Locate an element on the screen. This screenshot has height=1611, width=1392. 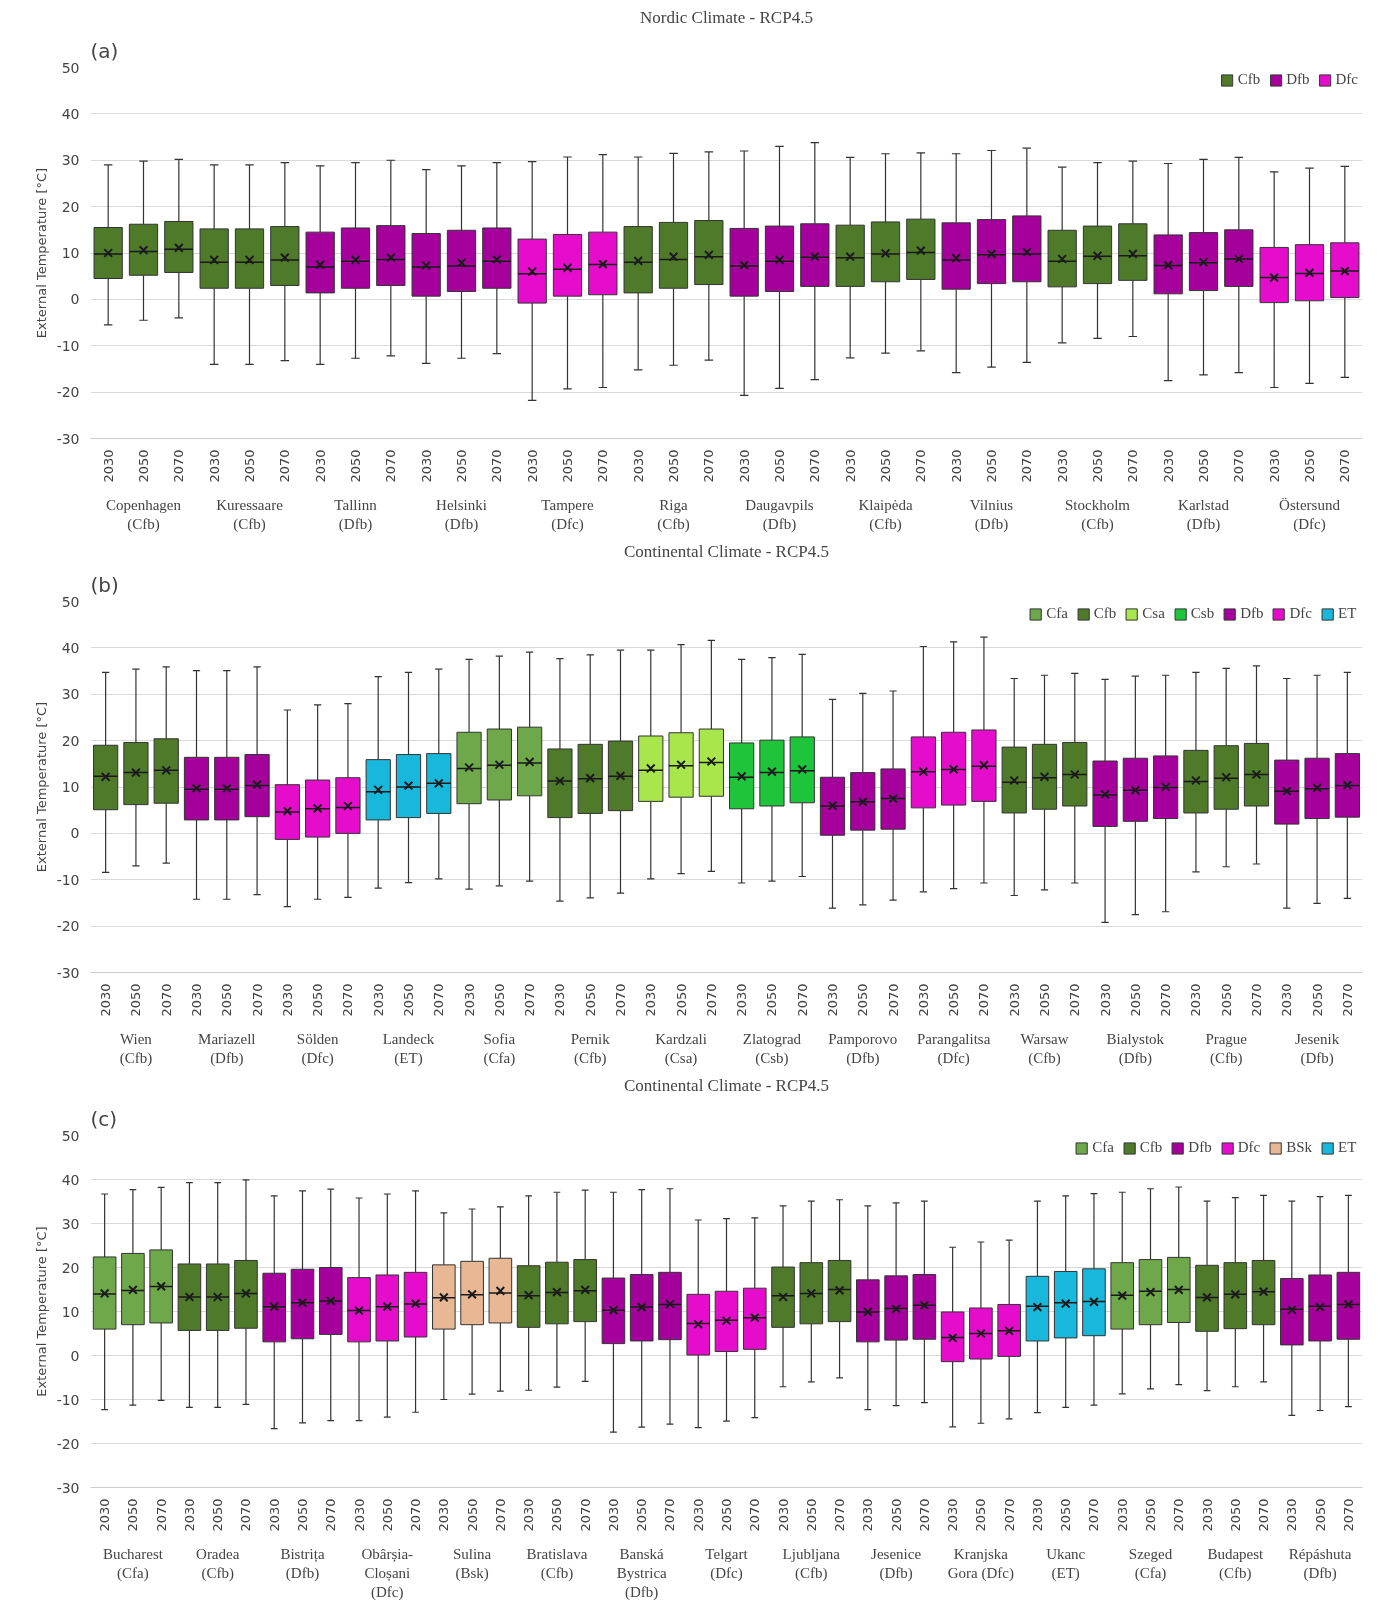
text: Östersund (Dfc) is located at coordinates (1310, 514).